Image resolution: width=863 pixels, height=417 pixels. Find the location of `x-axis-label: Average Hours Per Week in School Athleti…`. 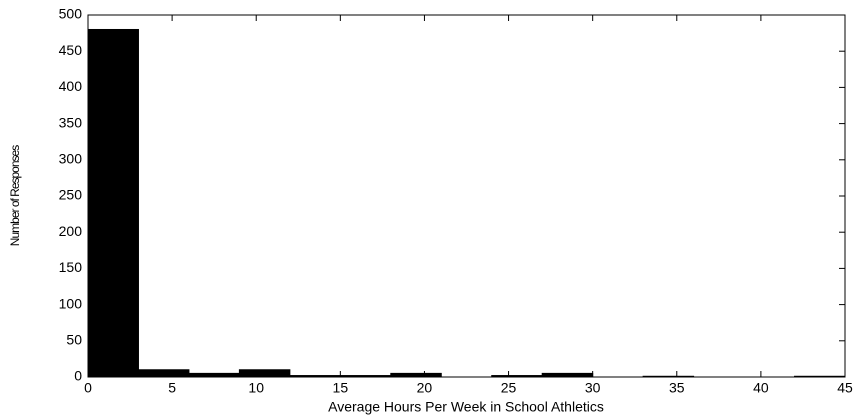

x-axis-label: Average Hours Per Week in School Athleti… is located at coordinates (466, 407).